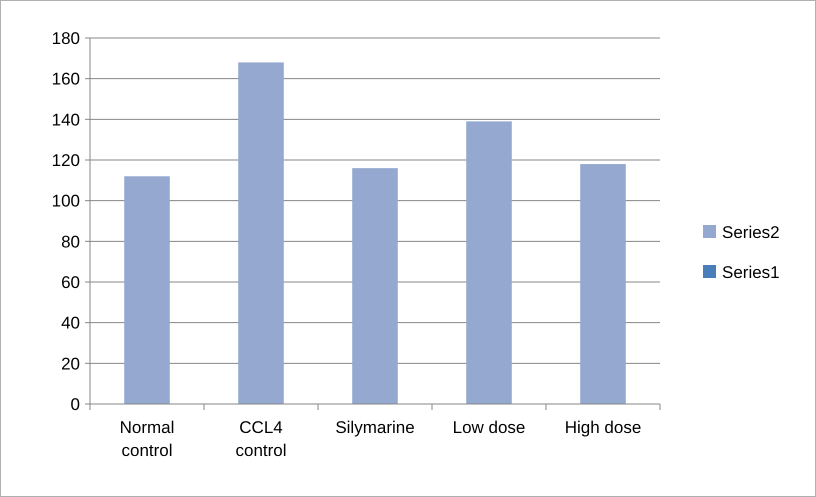  I want to click on x-tick-label: High dose, so click(603, 427).